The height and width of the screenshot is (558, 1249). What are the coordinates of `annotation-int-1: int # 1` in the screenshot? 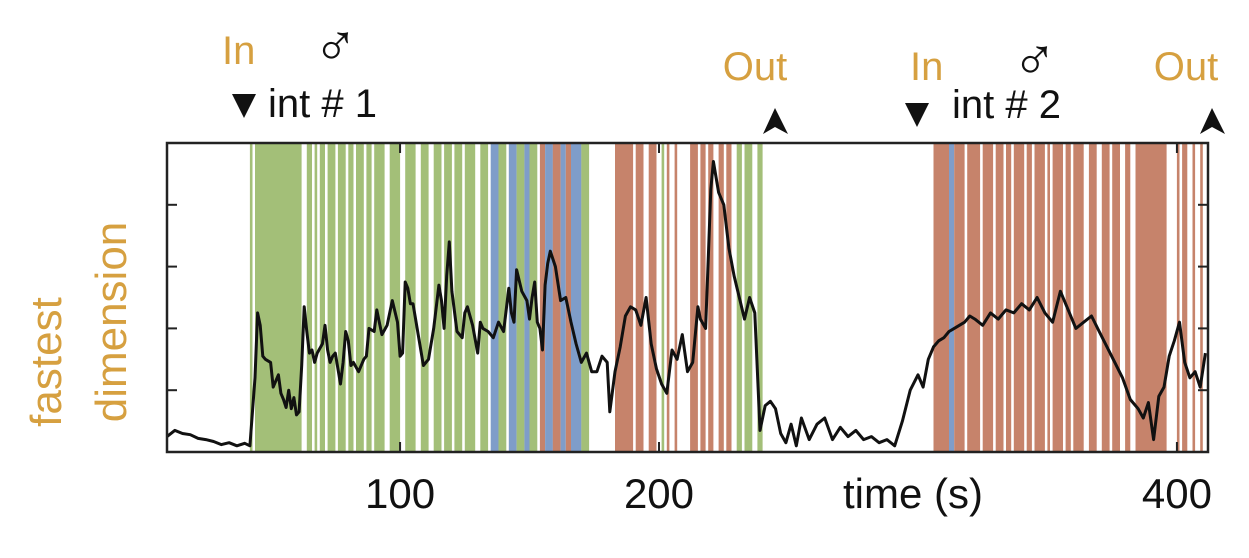 It's located at (322, 104).